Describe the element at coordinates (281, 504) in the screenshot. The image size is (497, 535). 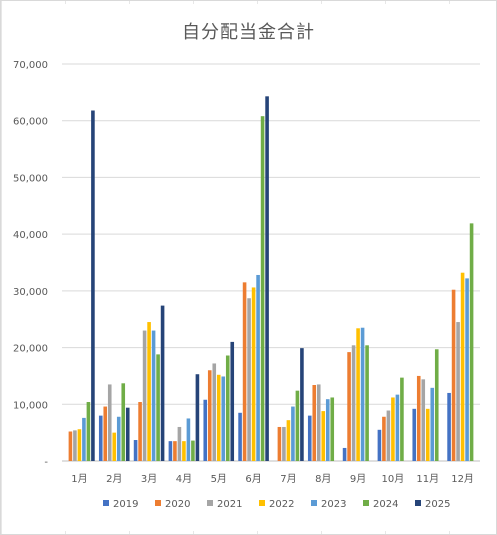
I see `legend-label: 2022` at that location.